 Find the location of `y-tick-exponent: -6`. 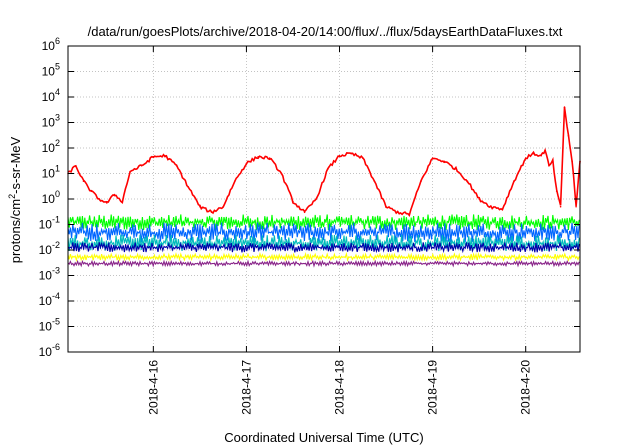

y-tick-exponent: -6 is located at coordinates (56, 347).